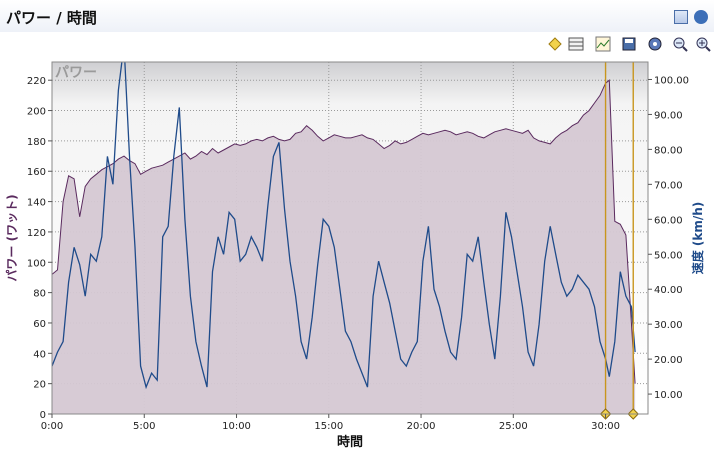 The image size is (714, 460). I want to click on chart-watermark: パワー, so click(76, 73).